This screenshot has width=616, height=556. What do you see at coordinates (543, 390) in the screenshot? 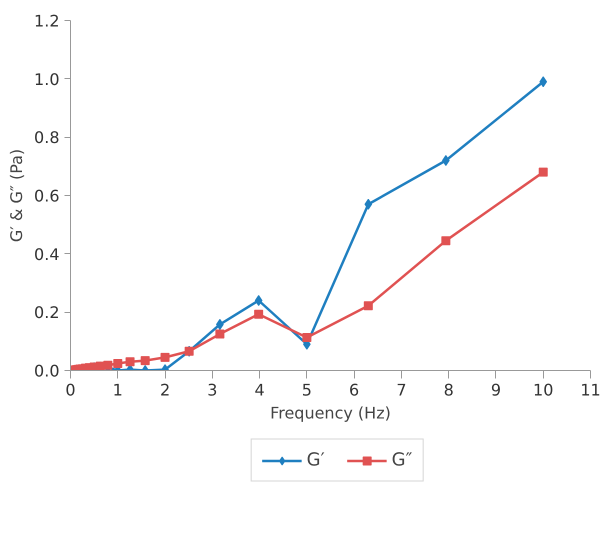
I see `x-tick-label: 10` at bounding box center [543, 390].